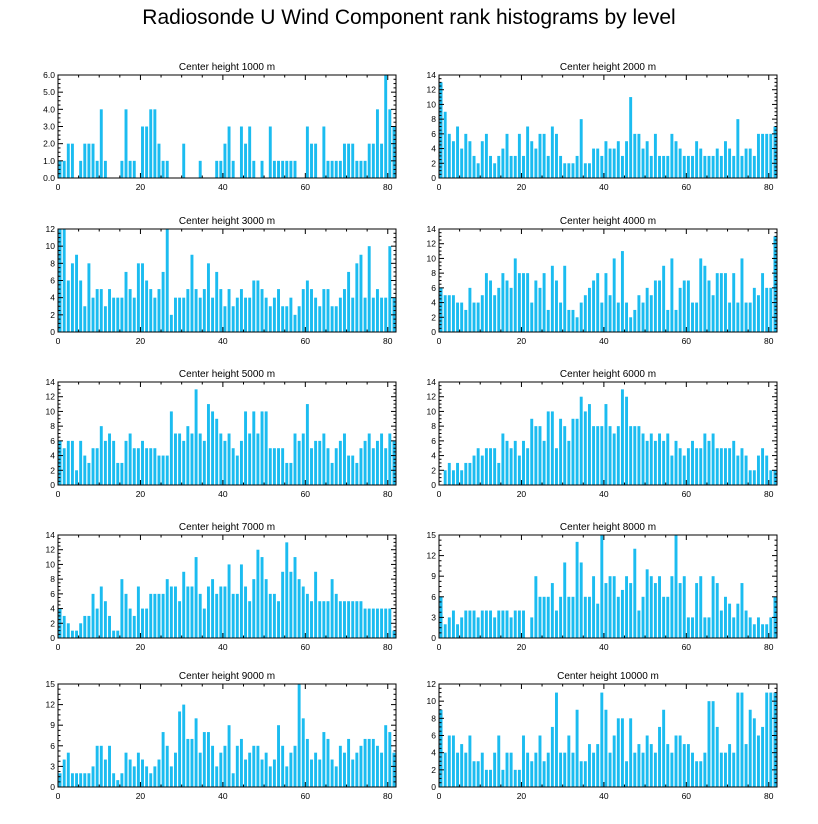  I want to click on y-tick-label: 5.0, so click(49, 92).